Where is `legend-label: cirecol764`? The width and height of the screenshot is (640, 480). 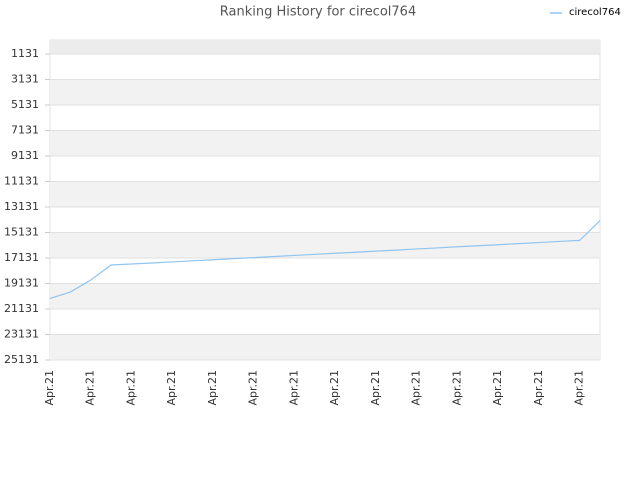
legend-label: cirecol764 is located at coordinates (595, 12).